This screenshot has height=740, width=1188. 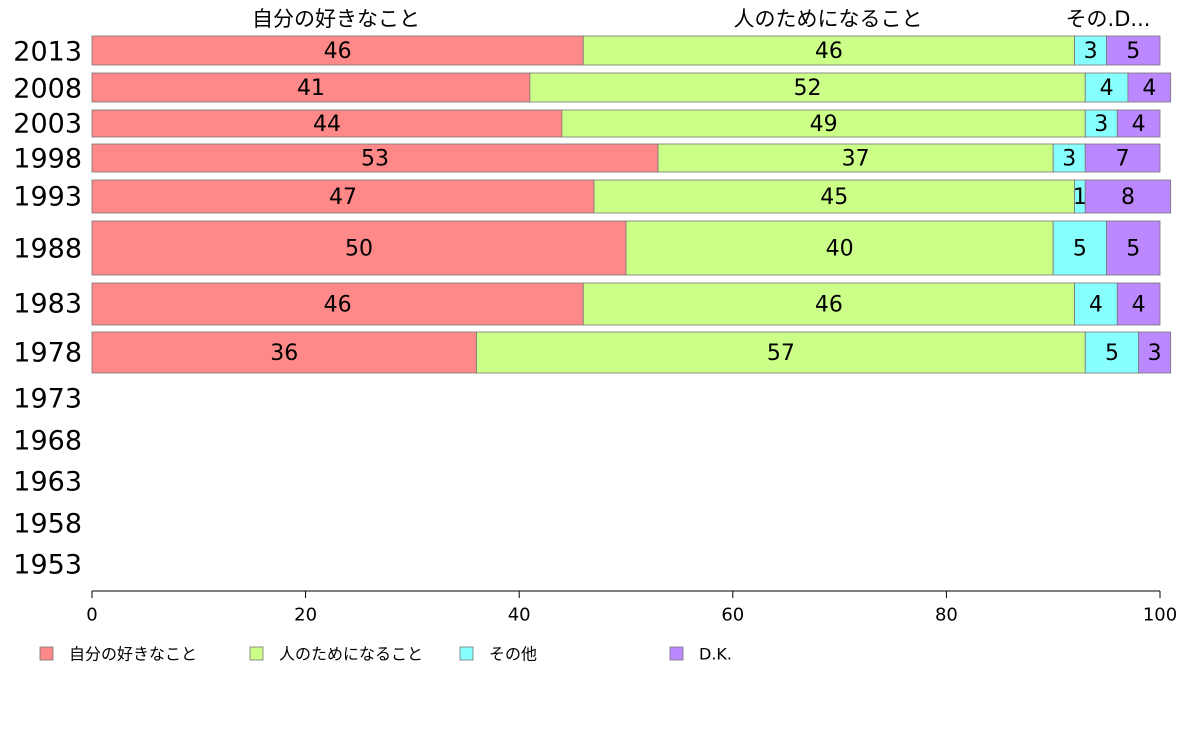 What do you see at coordinates (359, 249) in the screenshot?
I see `data-label-1988-0: 50` at bounding box center [359, 249].